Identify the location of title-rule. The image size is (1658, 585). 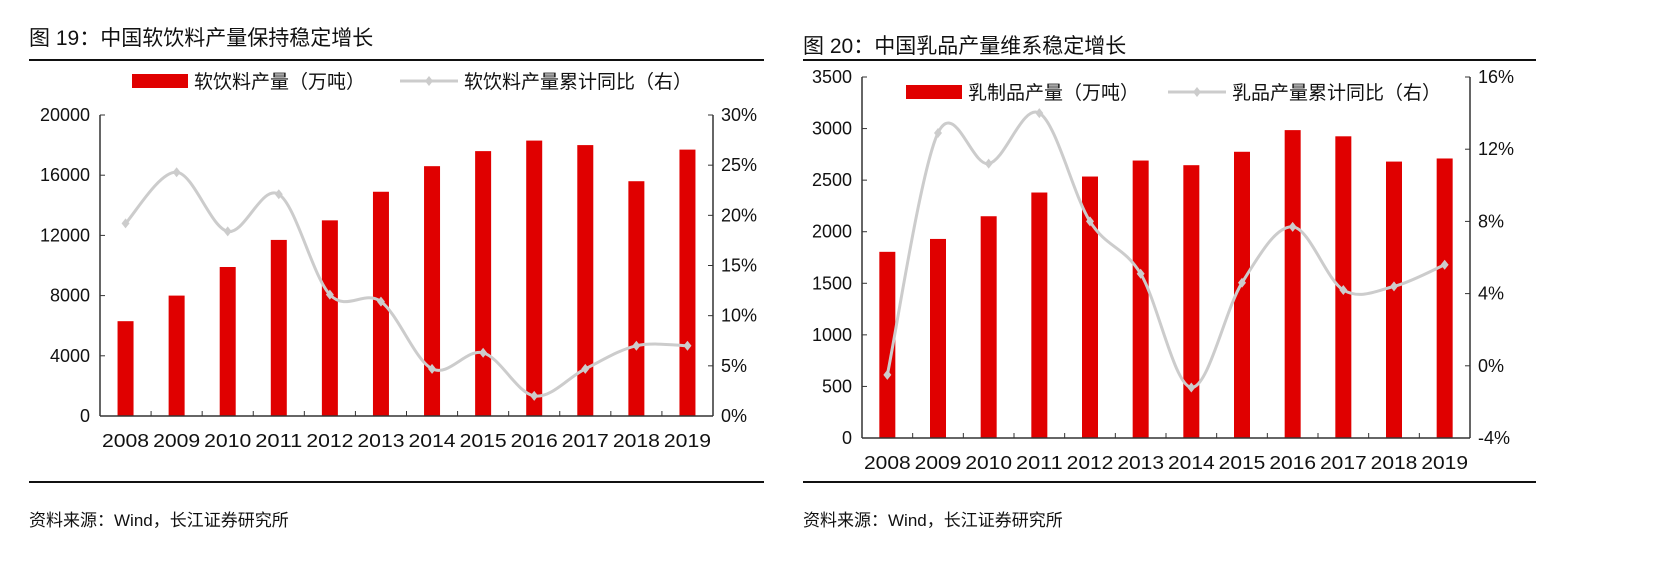
(396, 60).